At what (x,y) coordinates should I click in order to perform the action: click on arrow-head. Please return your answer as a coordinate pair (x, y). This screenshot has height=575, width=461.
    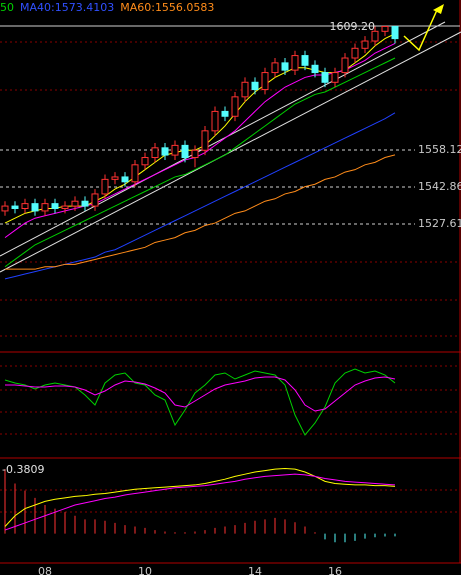
    Looking at the image, I should click on (438, 9).